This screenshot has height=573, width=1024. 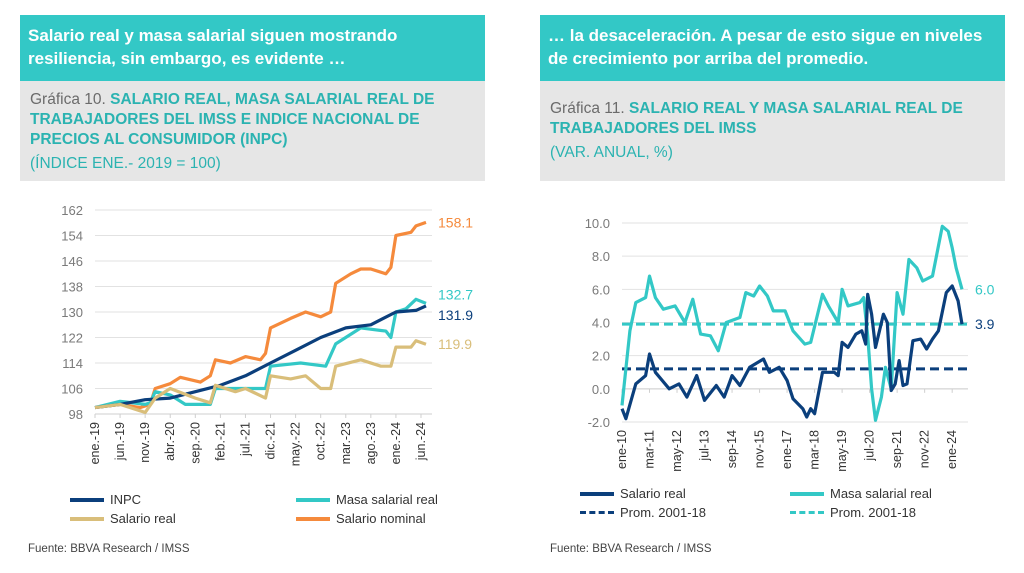 What do you see at coordinates (842, 451) in the screenshot?
I see `x-tick-label: may-19` at bounding box center [842, 451].